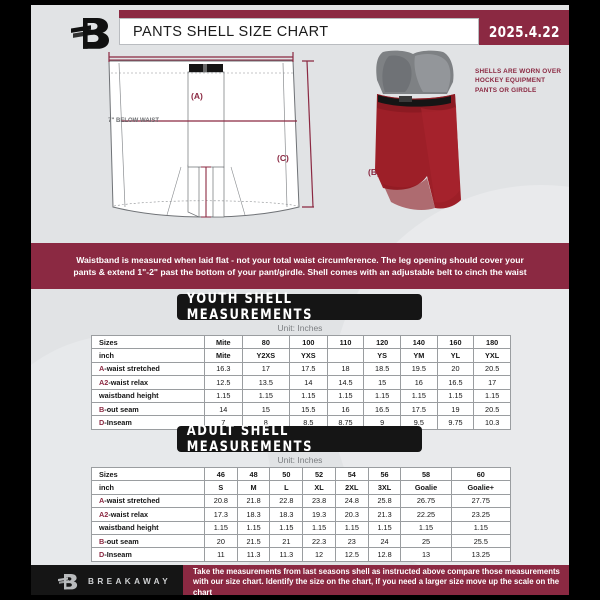 The image size is (600, 600). What do you see at coordinates (319, 487) in the screenshot?
I see `table-cell: XL` at bounding box center [319, 487].